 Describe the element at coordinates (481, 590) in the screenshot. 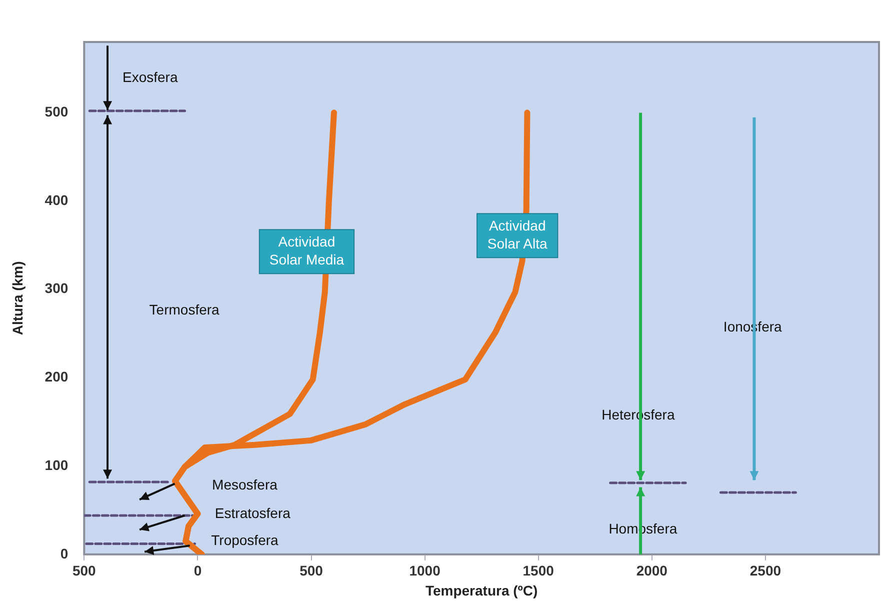

I see `x-axis-title: Temperatura (ºC)` at that location.